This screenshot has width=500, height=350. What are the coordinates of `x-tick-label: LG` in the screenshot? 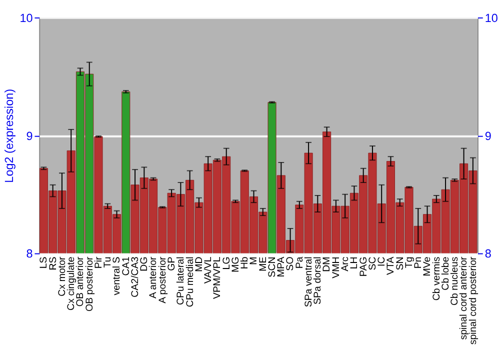 It's located at (226, 263).